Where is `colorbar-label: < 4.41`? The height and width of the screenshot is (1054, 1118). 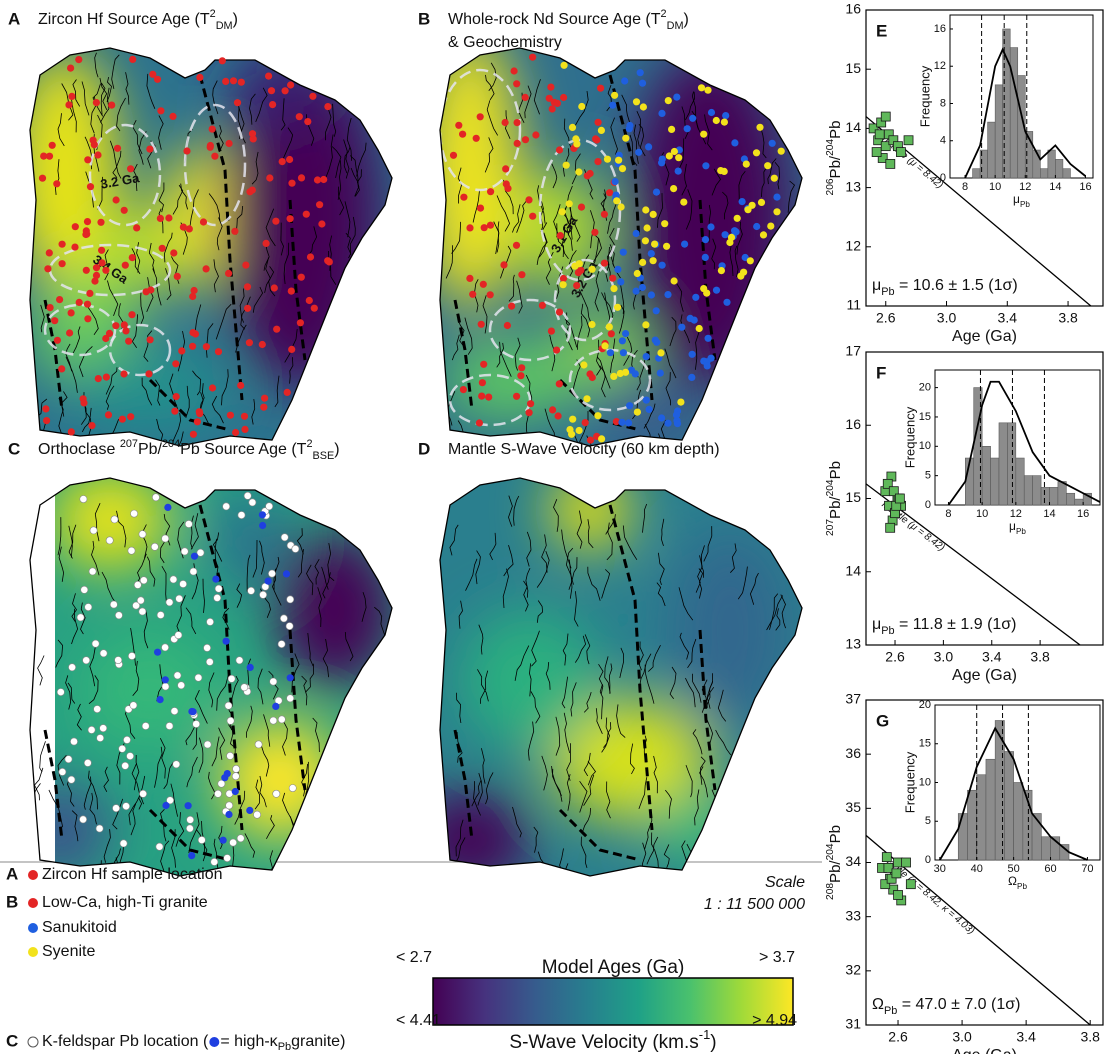
colorbar-label: < 4.41 is located at coordinates (418, 1020).